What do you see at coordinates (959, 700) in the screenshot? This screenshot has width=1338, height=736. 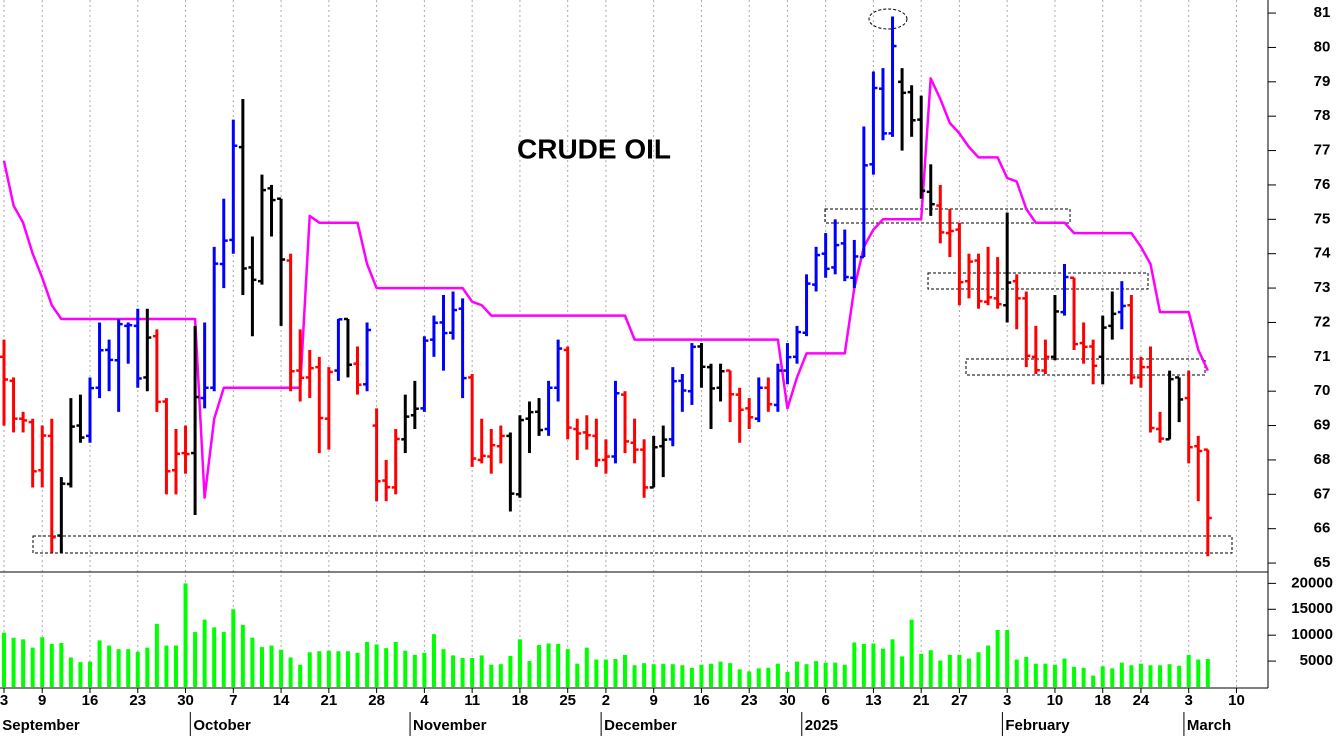 I see `x-tick-label: 27` at bounding box center [959, 700].